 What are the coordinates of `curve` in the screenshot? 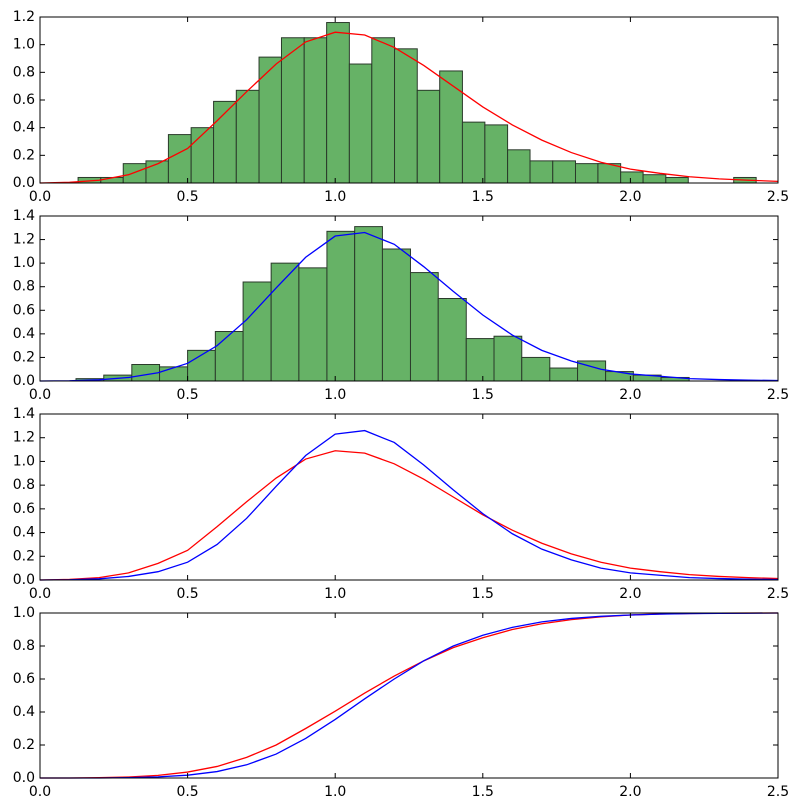 It's located at (409, 515).